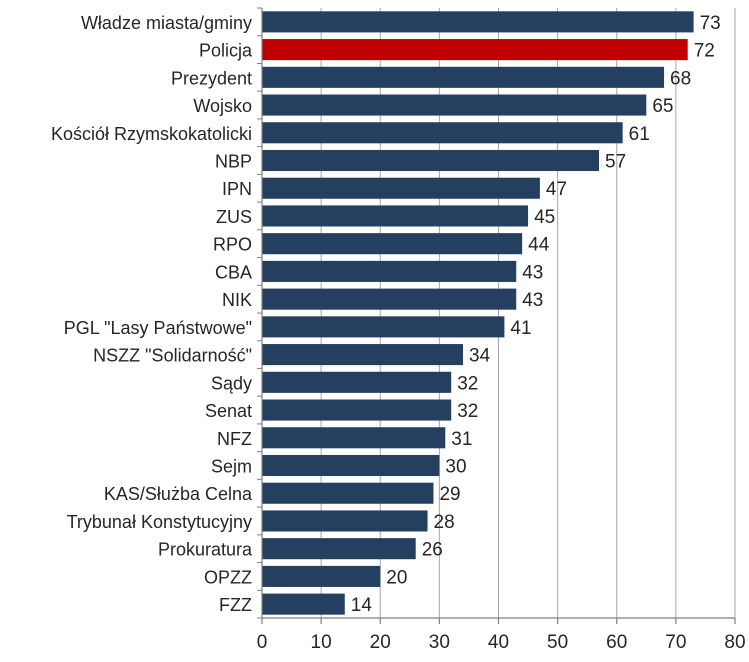  Describe the element at coordinates (228, 411) in the screenshot. I see `category-label-14: Senat` at that location.